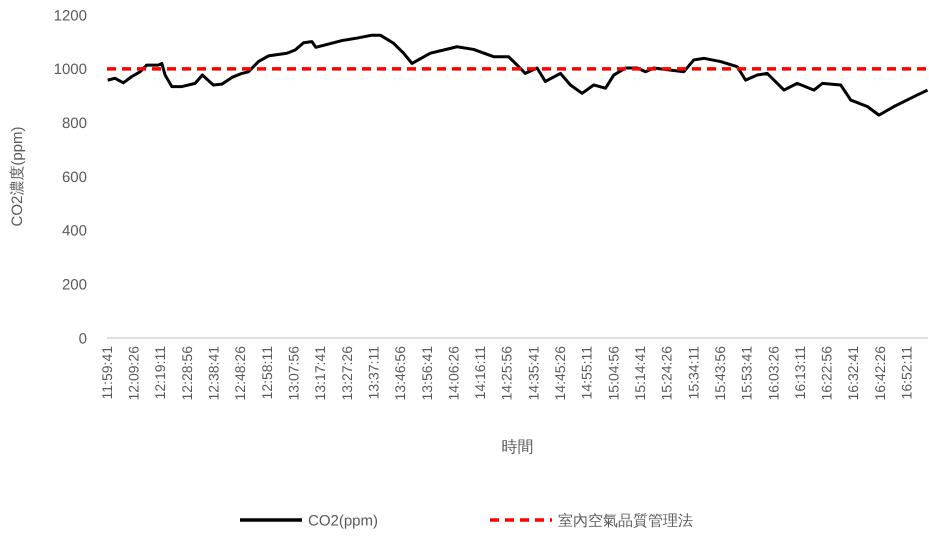 Image resolution: width=929 pixels, height=536 pixels. What do you see at coordinates (70, 69) in the screenshot?
I see `y-tick-label: 1000` at bounding box center [70, 69].